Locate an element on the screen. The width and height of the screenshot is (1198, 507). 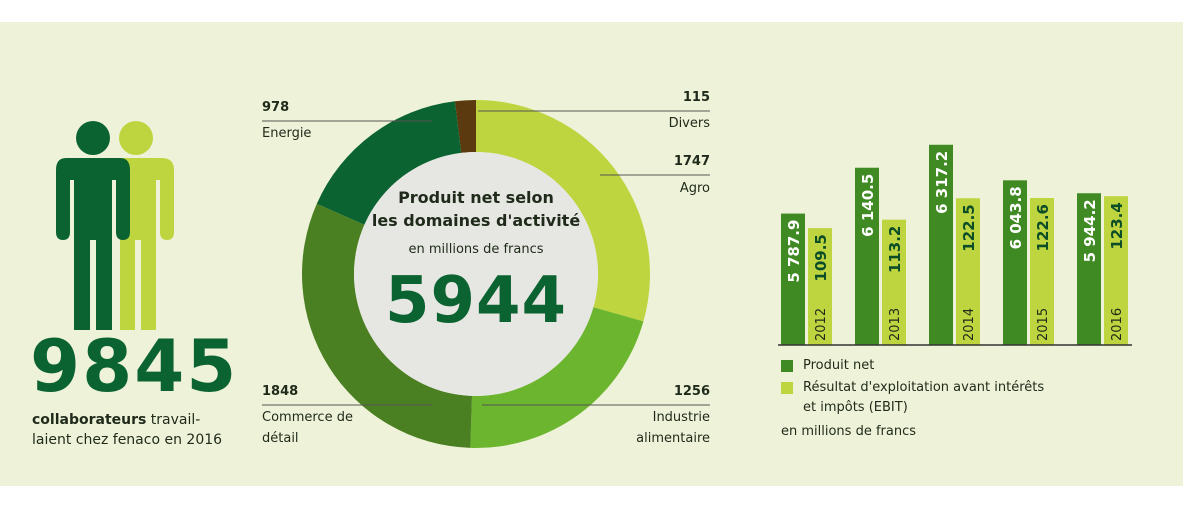
bar-ebit-2013 is located at coordinates (894, 282).